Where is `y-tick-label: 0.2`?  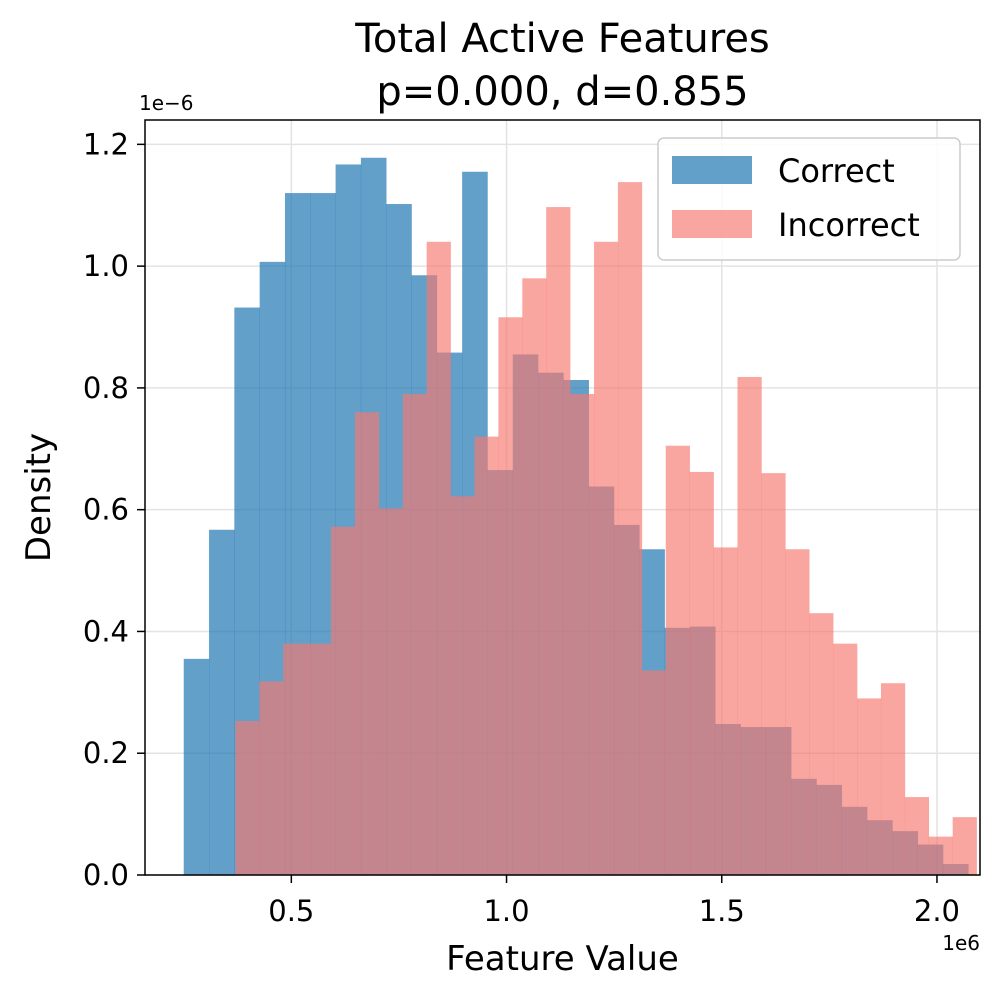
y-tick-label: 0.2 is located at coordinates (106, 753).